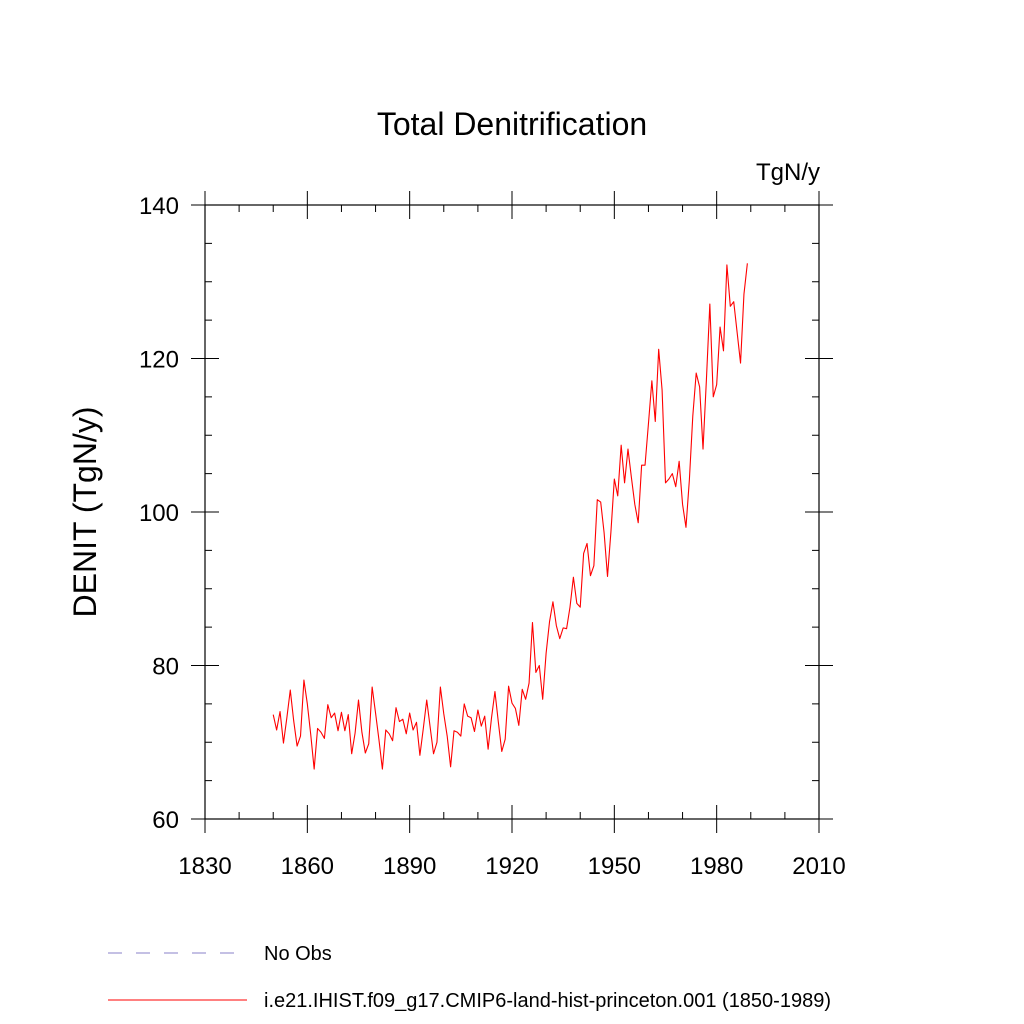 This screenshot has height=1024, width=1024. I want to click on x-tick-label: 1980, so click(716, 866).